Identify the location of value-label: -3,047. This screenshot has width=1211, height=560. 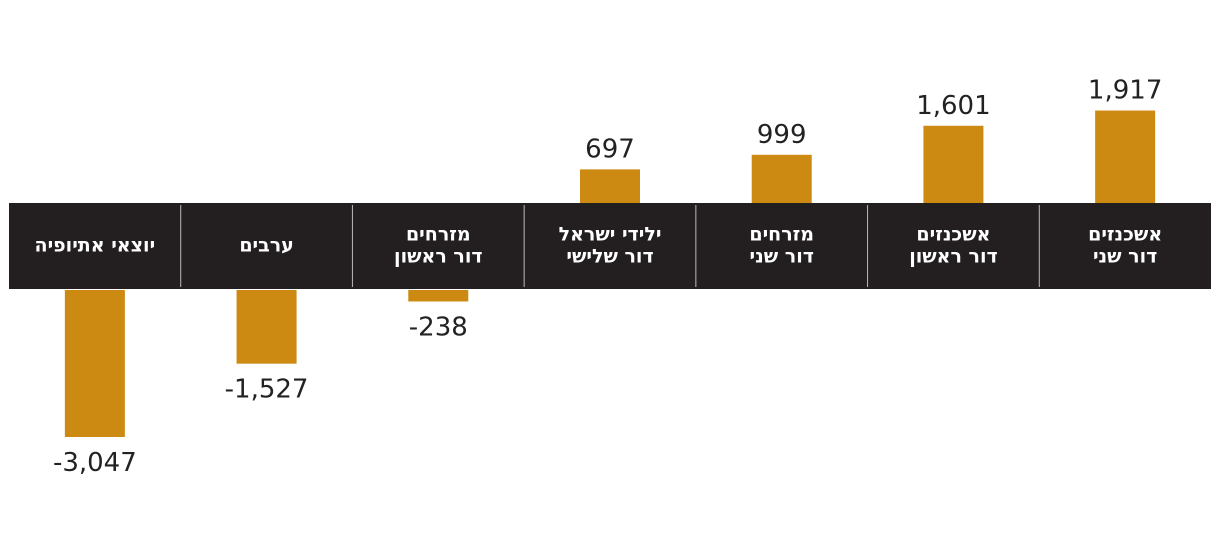
(95, 463).